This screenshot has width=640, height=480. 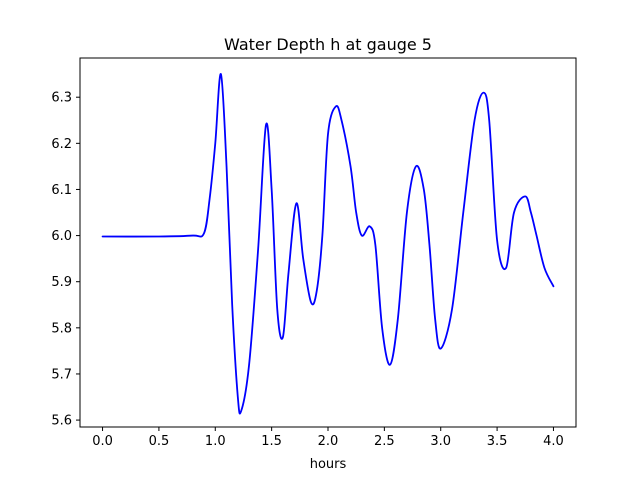 I want to click on x-tick-label: 3.0, so click(x=440, y=441).